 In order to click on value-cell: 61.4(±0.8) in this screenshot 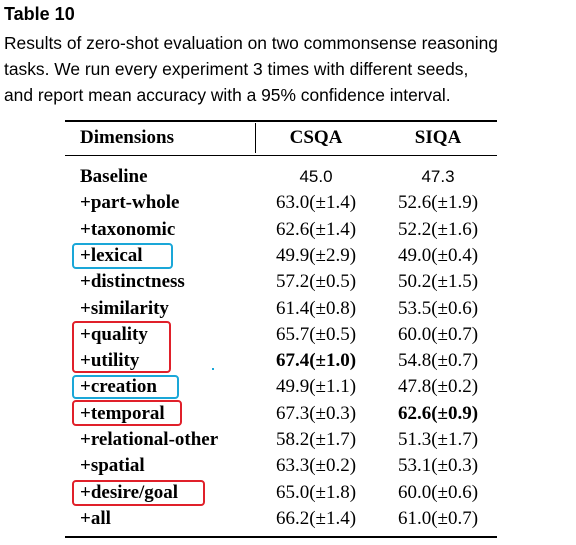, I will do `click(316, 308)`.